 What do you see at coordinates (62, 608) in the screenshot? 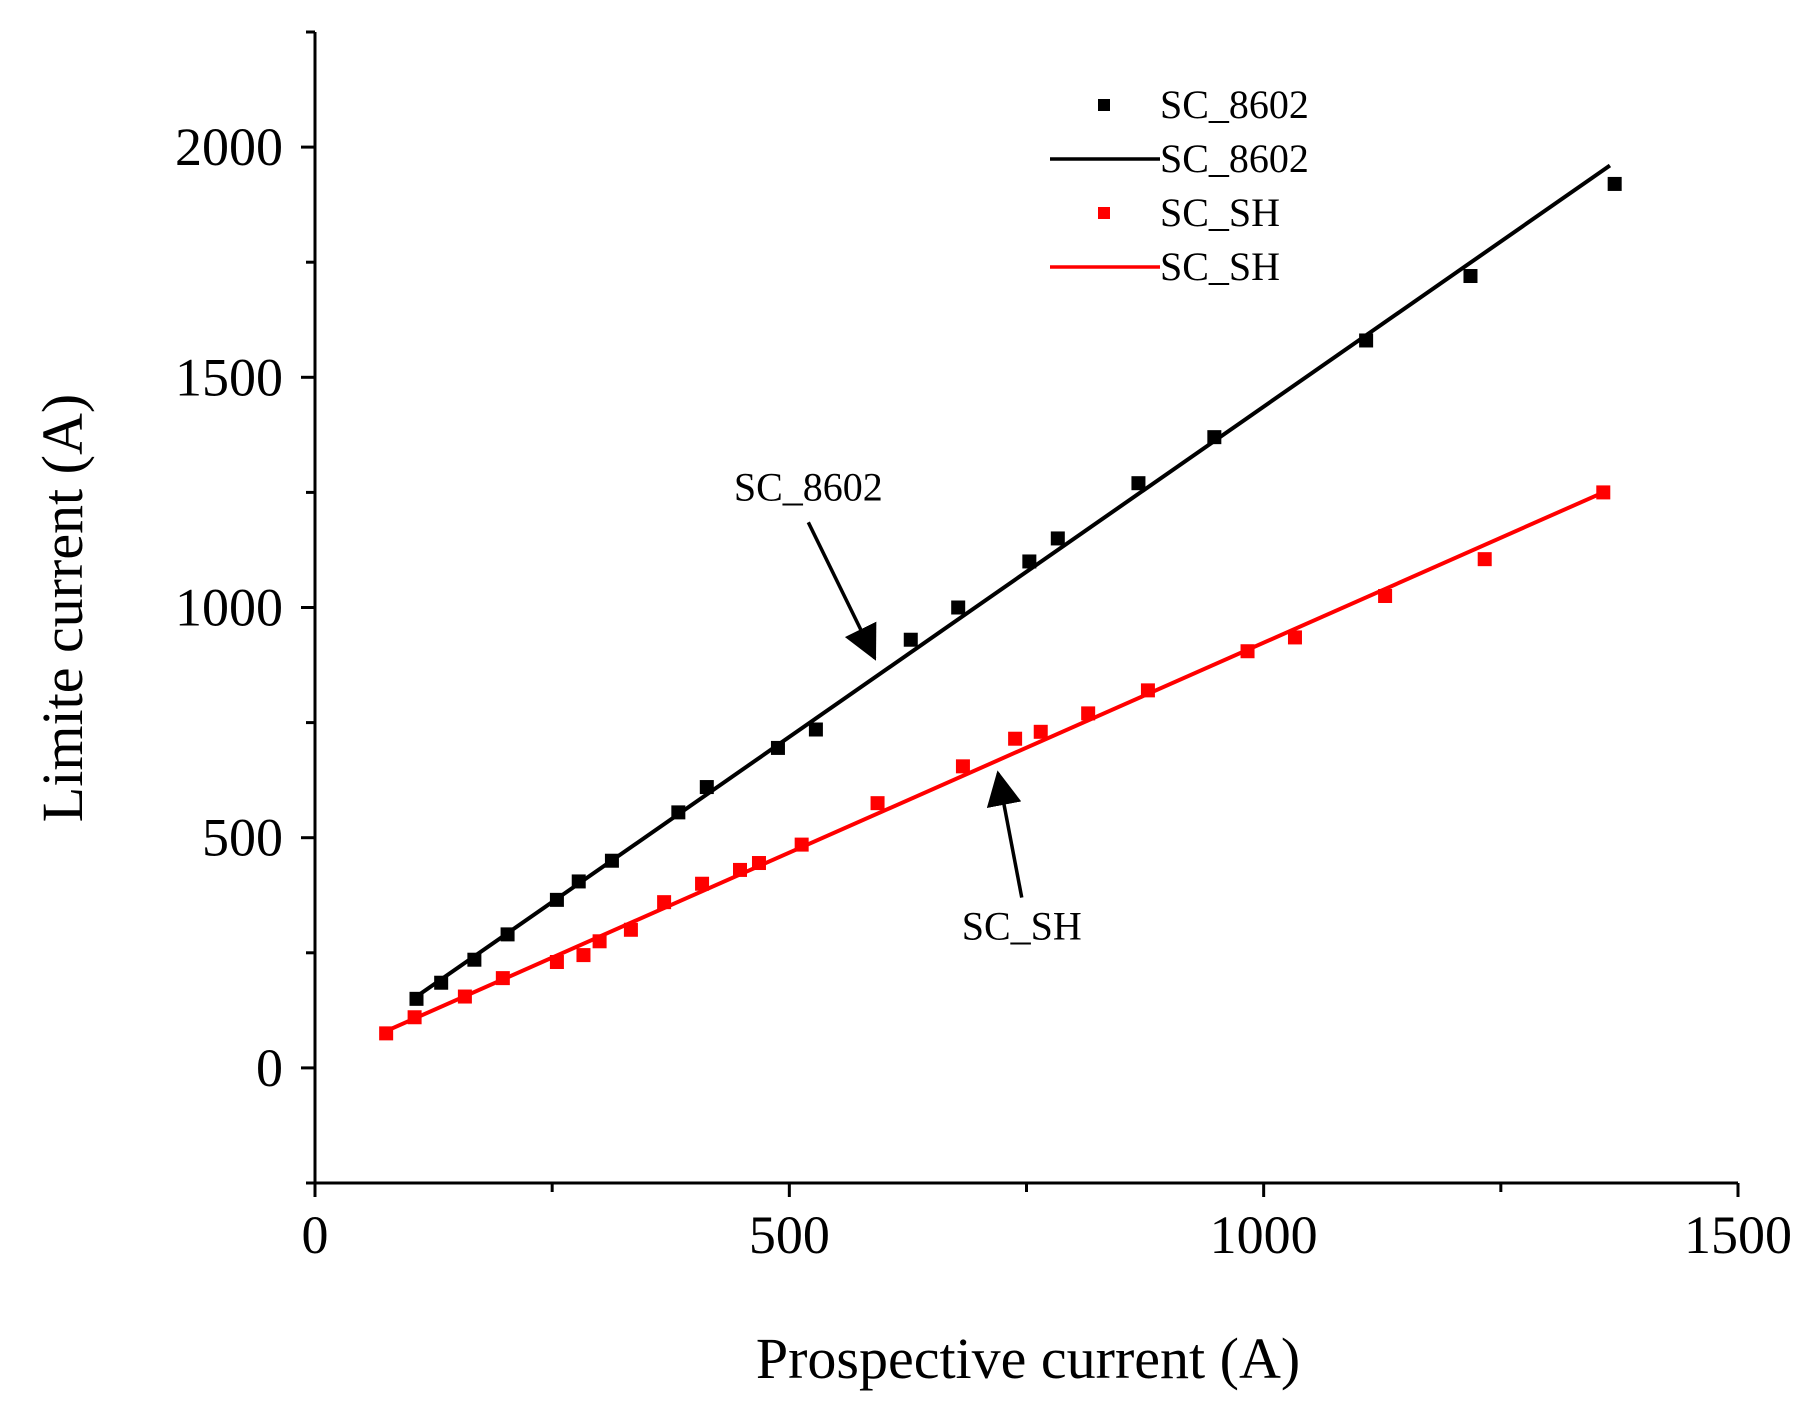
I see `y-axis-title: Limite current (A)` at bounding box center [62, 608].